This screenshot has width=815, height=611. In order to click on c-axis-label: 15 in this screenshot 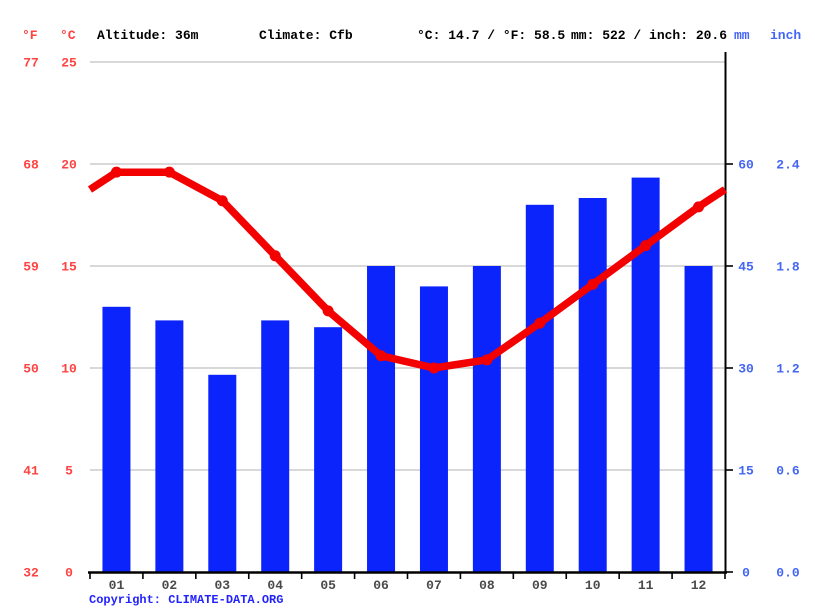, I will do `click(69, 267)`.